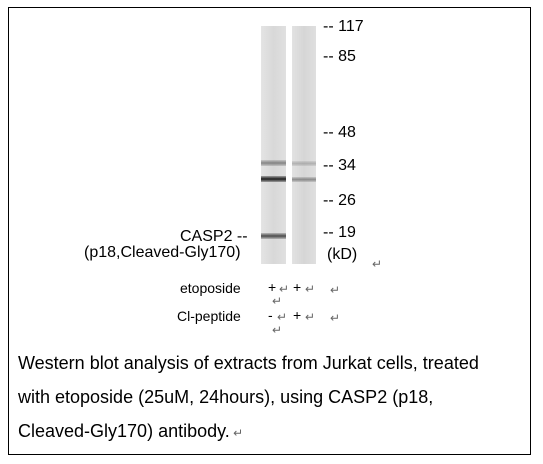  What do you see at coordinates (339, 232) in the screenshot?
I see `marker-19: -- 19` at bounding box center [339, 232].